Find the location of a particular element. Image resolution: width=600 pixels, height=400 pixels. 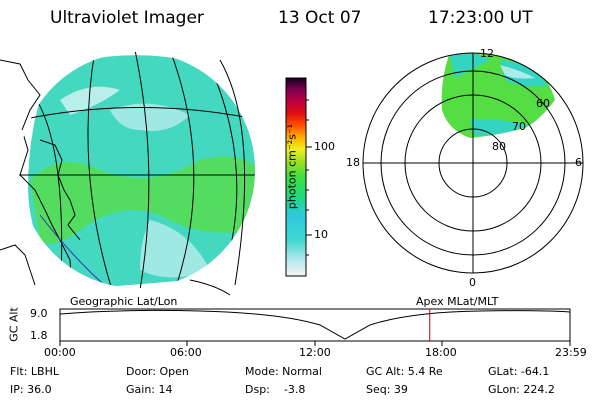

x-tick-0000: 00:00 is located at coordinates (60, 352).